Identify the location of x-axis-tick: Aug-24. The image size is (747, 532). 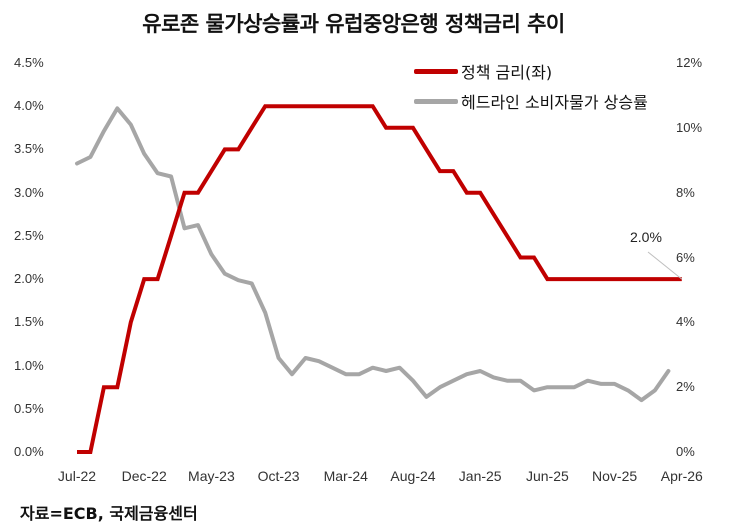
(413, 476).